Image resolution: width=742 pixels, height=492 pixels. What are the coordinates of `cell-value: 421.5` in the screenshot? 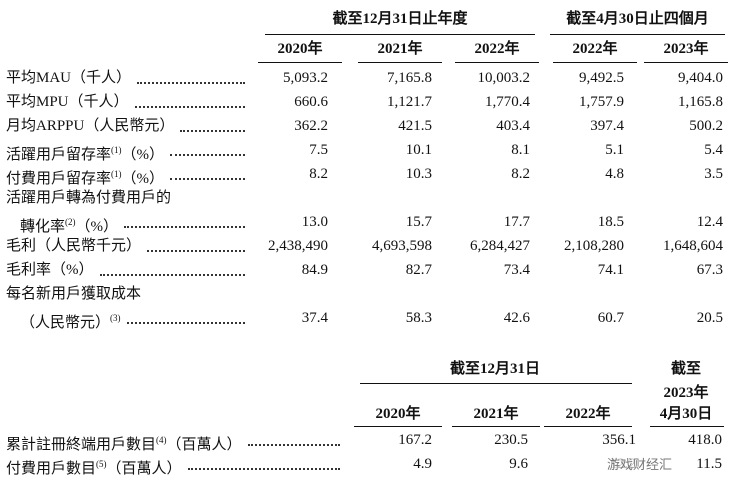 It's located at (415, 126).